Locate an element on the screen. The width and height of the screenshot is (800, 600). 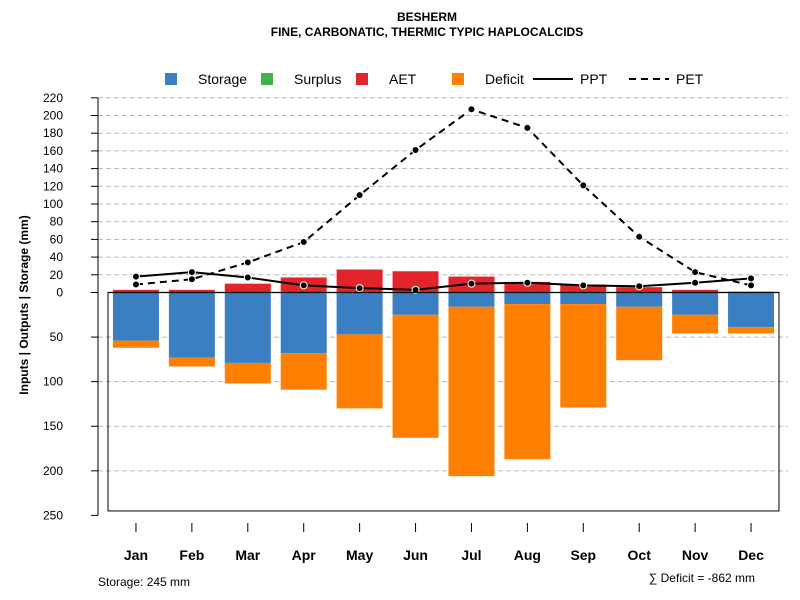
x-tick-label: Apr is located at coordinates (304, 555).